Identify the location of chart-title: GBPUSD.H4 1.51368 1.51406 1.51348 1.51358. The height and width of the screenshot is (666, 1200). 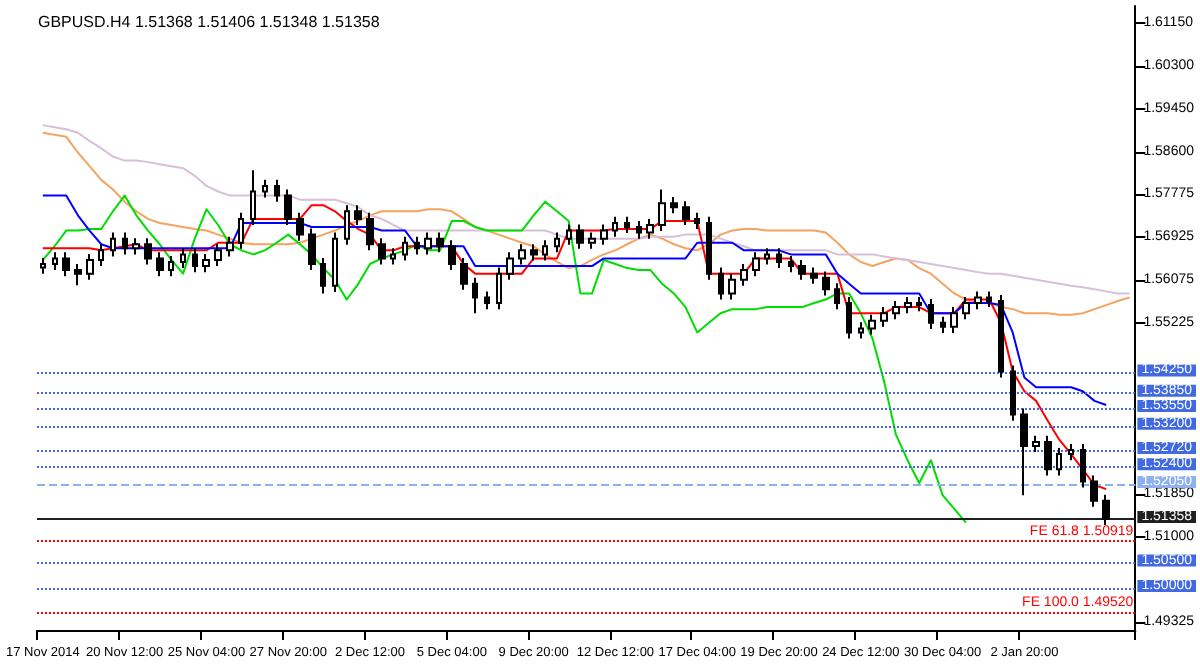
(209, 22).